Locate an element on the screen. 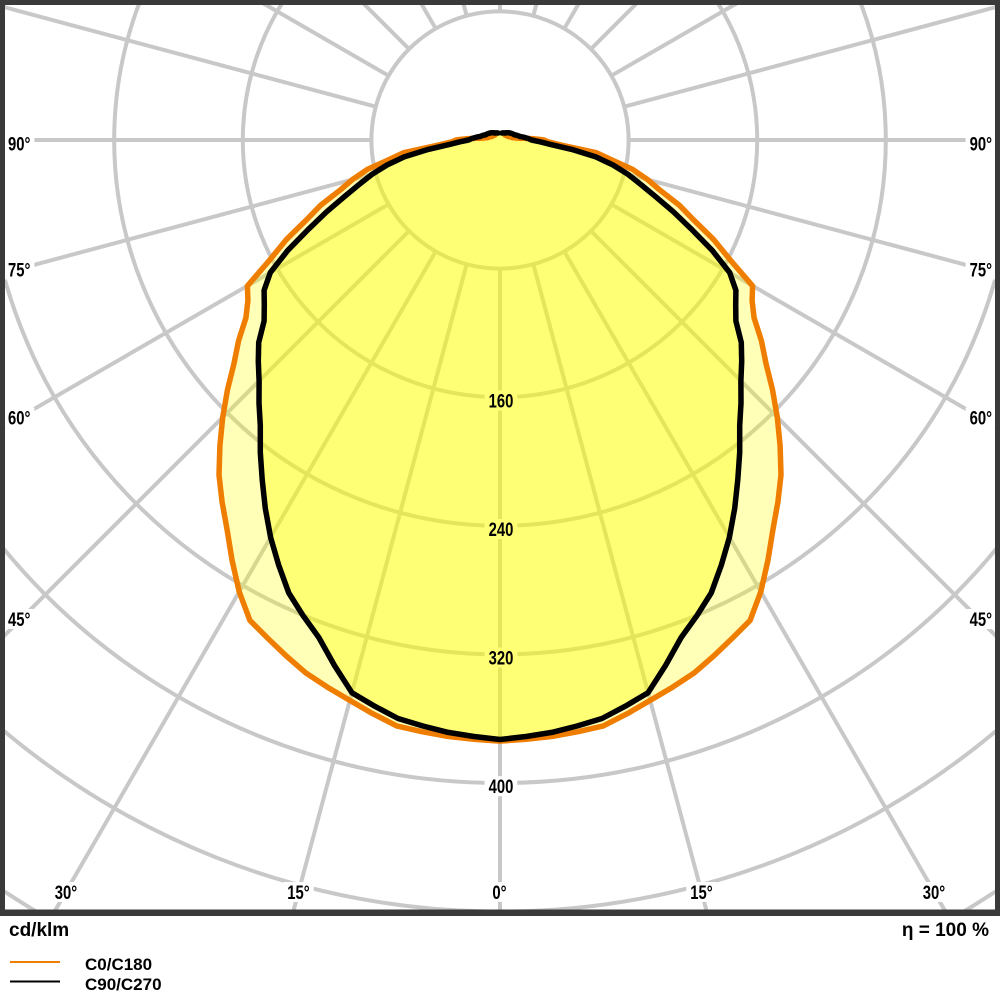 This screenshot has height=1000, width=1000. svg-text: 0° is located at coordinates (499, 893).